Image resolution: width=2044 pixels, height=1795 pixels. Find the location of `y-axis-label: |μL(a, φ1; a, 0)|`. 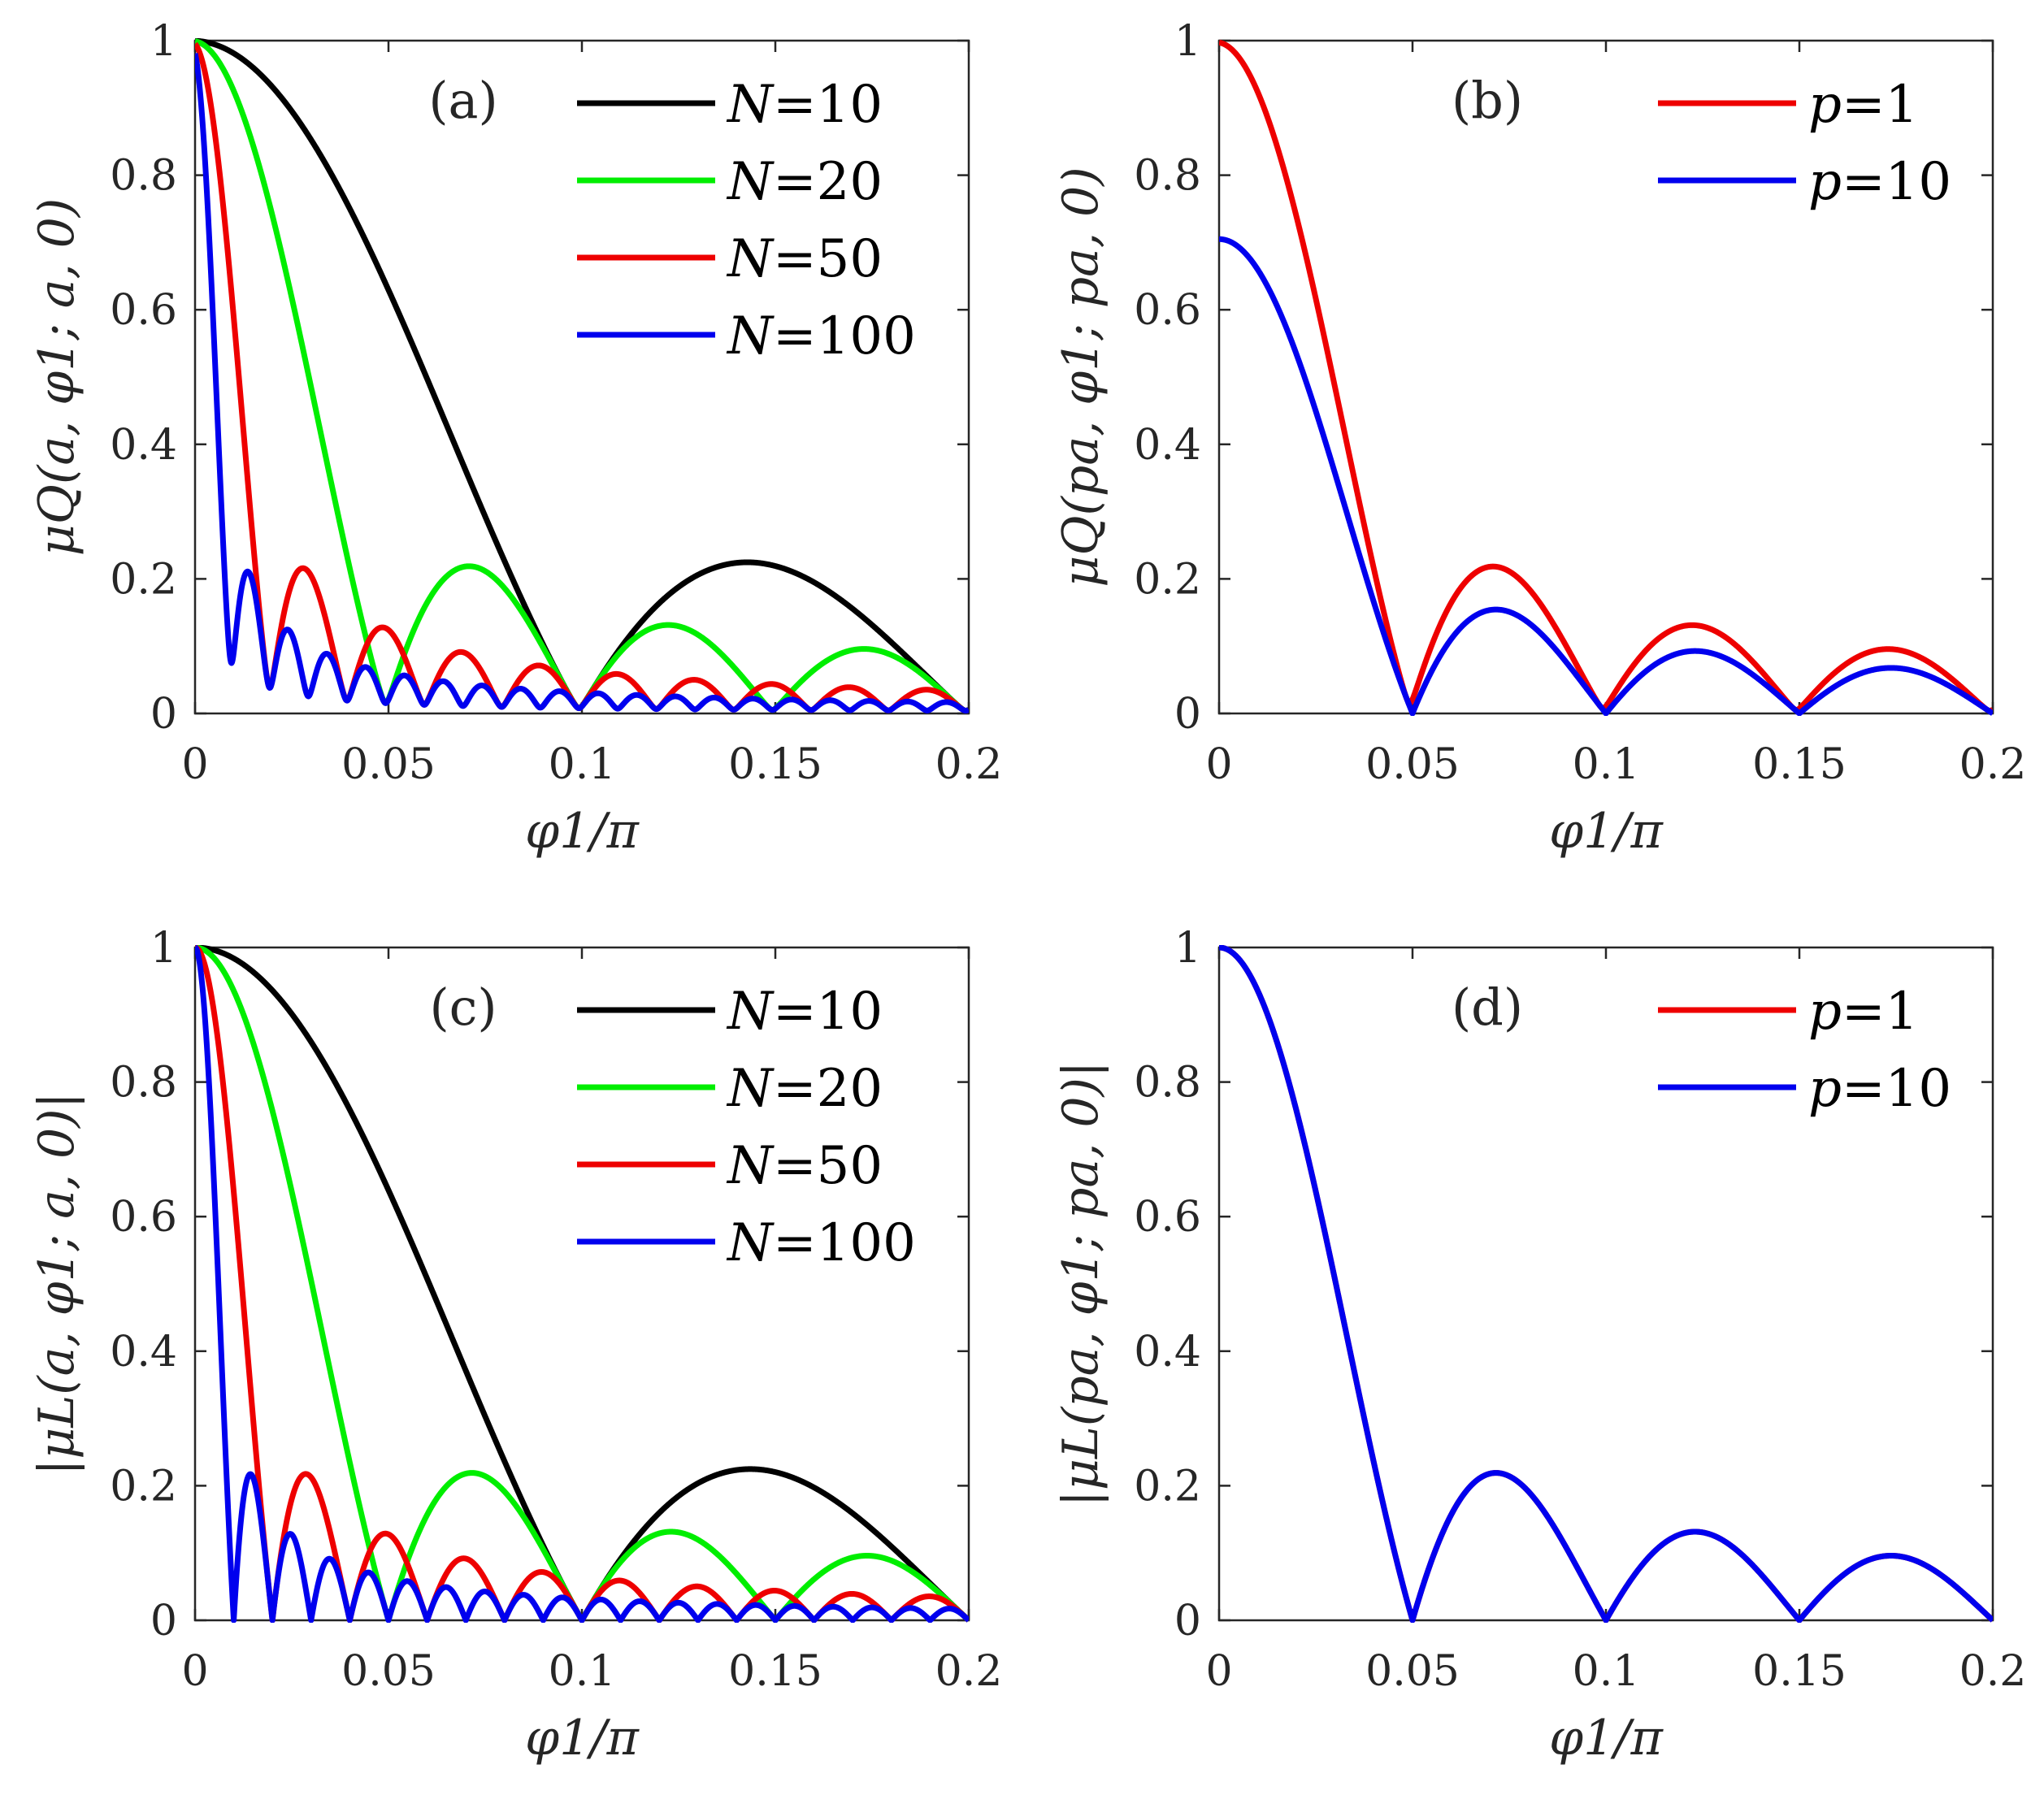

y-axis-label: |μL(a, φ1; a, 0)| is located at coordinates (56, 1284).